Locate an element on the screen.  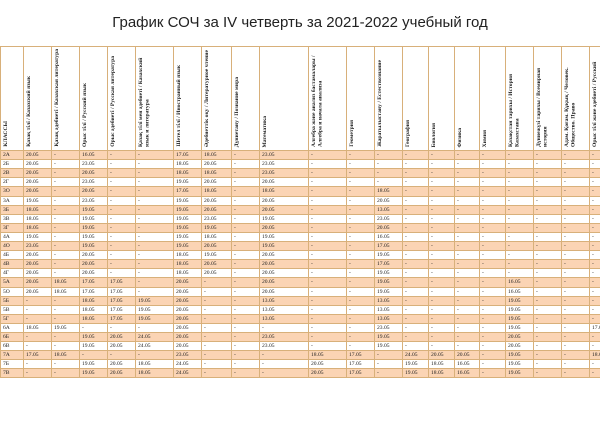
class-name-cell: 5Г is located at coordinates (12, 318).